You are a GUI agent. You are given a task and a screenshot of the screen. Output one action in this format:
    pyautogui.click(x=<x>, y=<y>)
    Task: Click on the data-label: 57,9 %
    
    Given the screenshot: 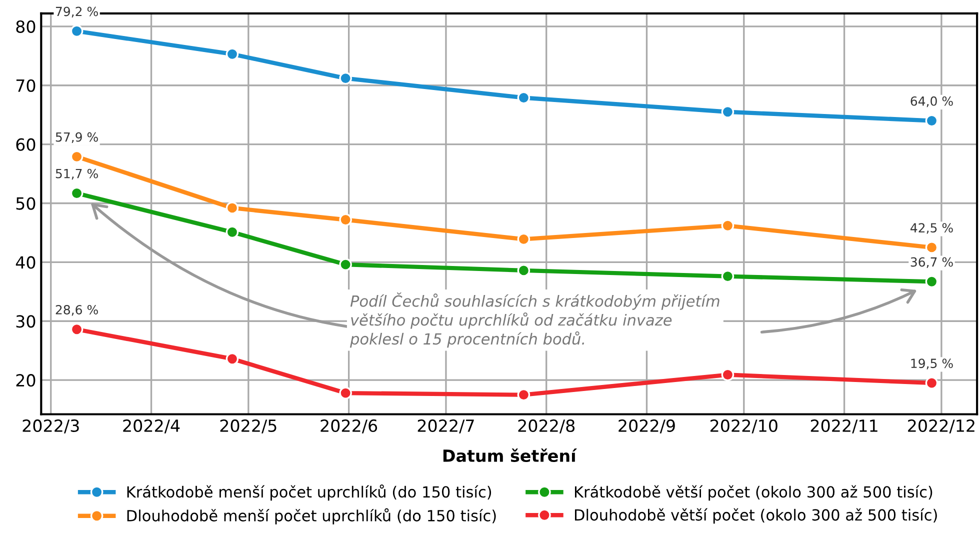 What is the action you would take?
    pyautogui.click(x=77, y=138)
    